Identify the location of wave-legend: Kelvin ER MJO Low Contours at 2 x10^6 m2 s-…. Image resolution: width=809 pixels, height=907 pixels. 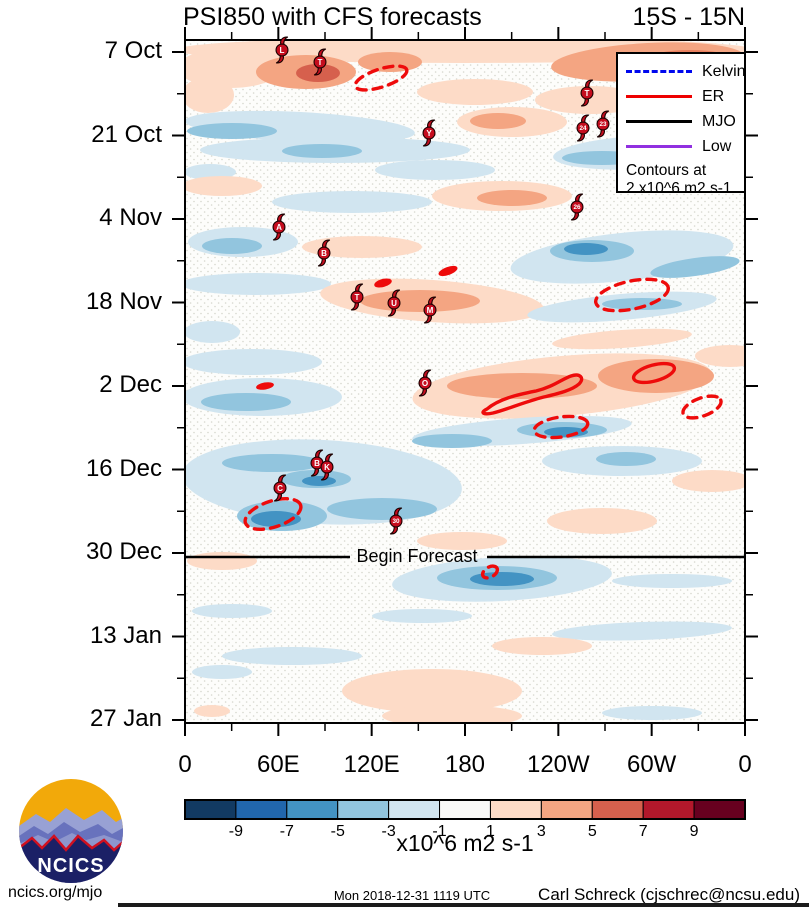
(681, 124).